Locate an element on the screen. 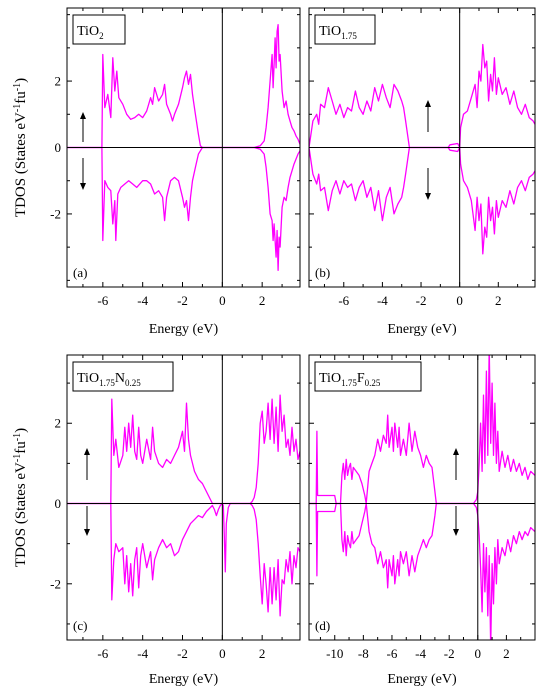  panel-caption: (c) is located at coordinates (80, 625).